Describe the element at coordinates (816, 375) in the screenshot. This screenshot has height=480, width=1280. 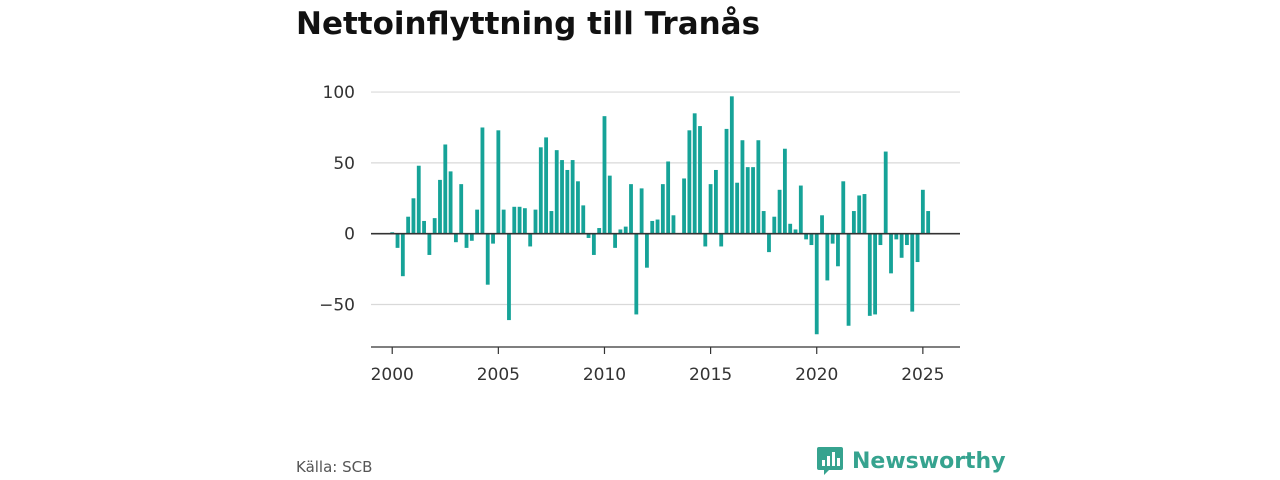
I see `x-tick-label: 2020` at that location.